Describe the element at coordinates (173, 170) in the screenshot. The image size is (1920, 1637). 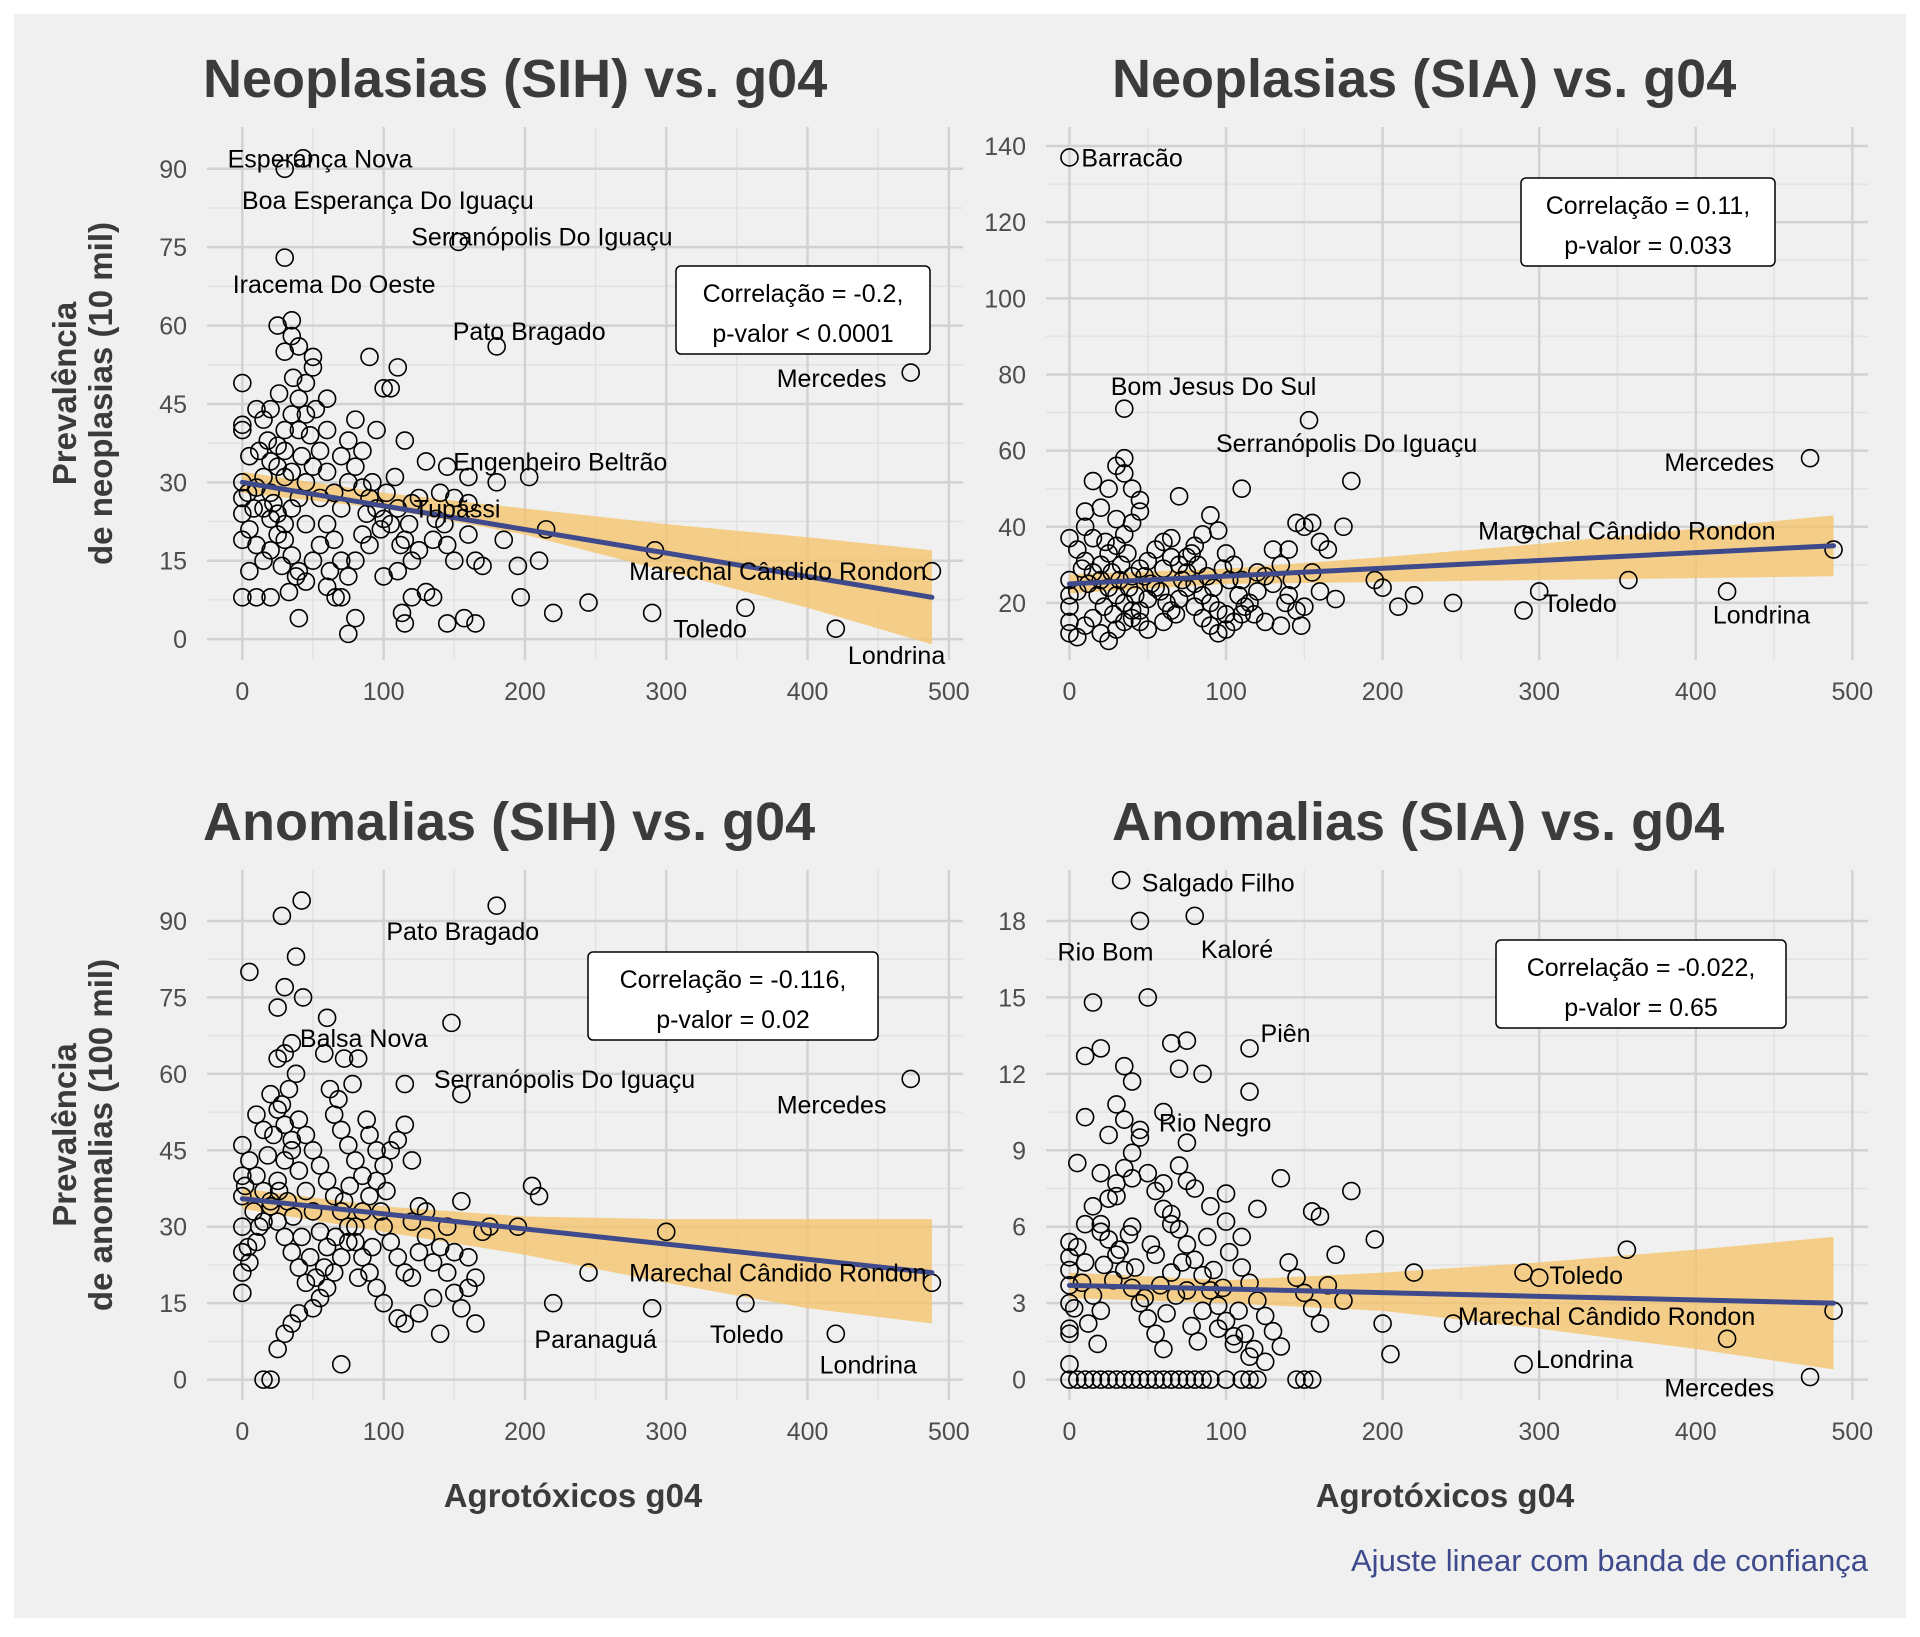
I see `y-tick-label: 90` at that location.